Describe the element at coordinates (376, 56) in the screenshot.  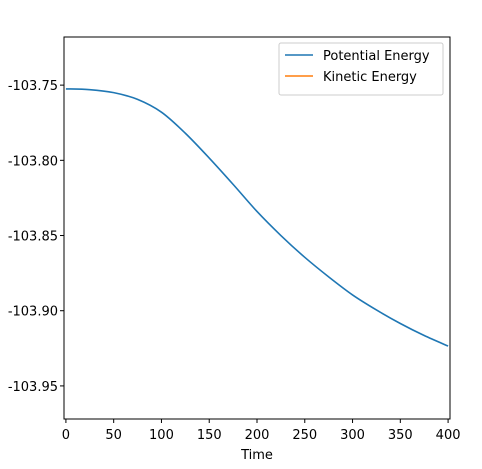
I see `legend-label-0: Potential Energy` at that location.